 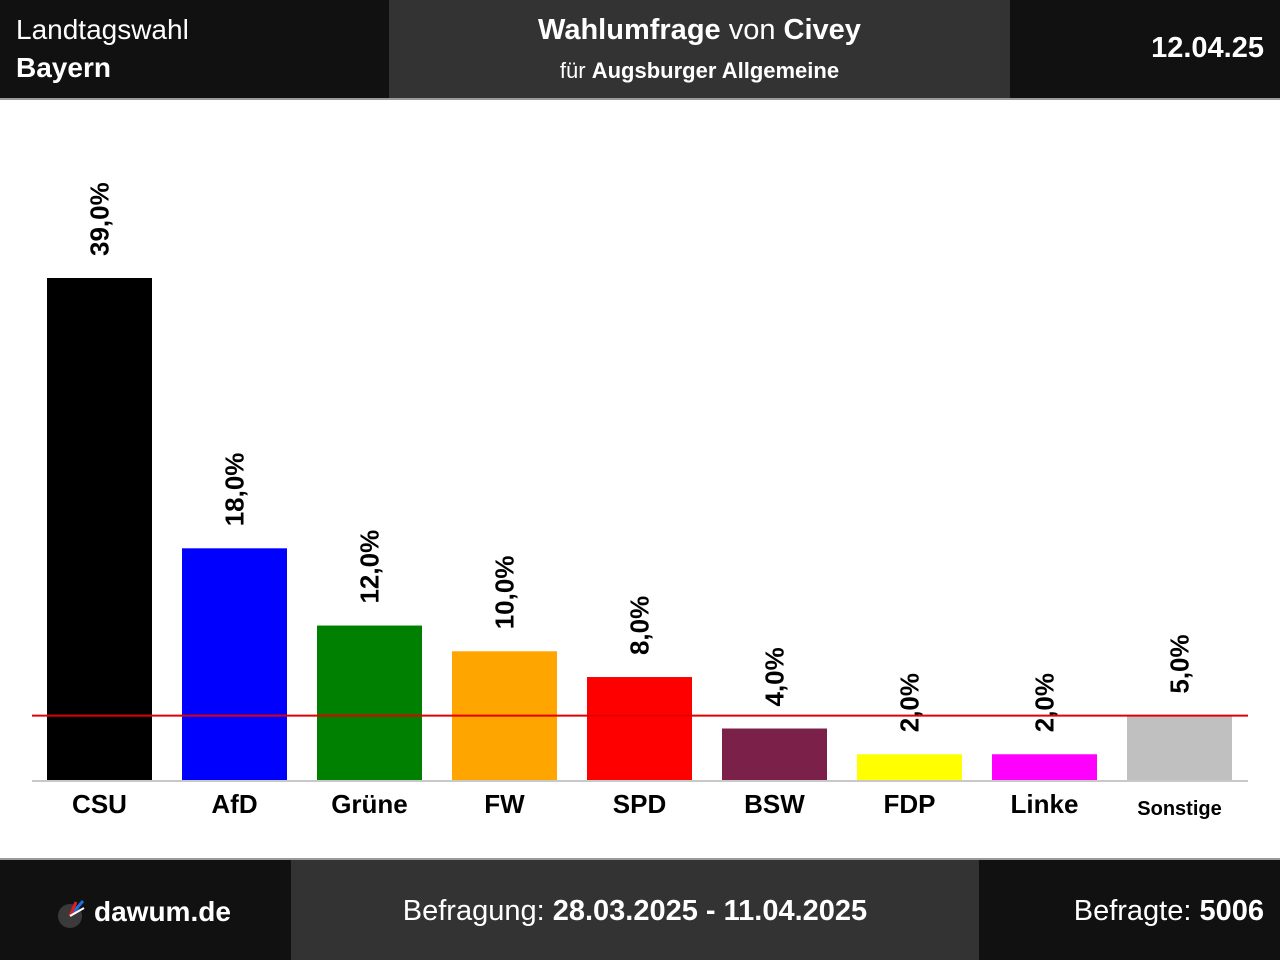 What do you see at coordinates (752, 30) in the screenshot?
I see `poll-title-connector: von` at bounding box center [752, 30].